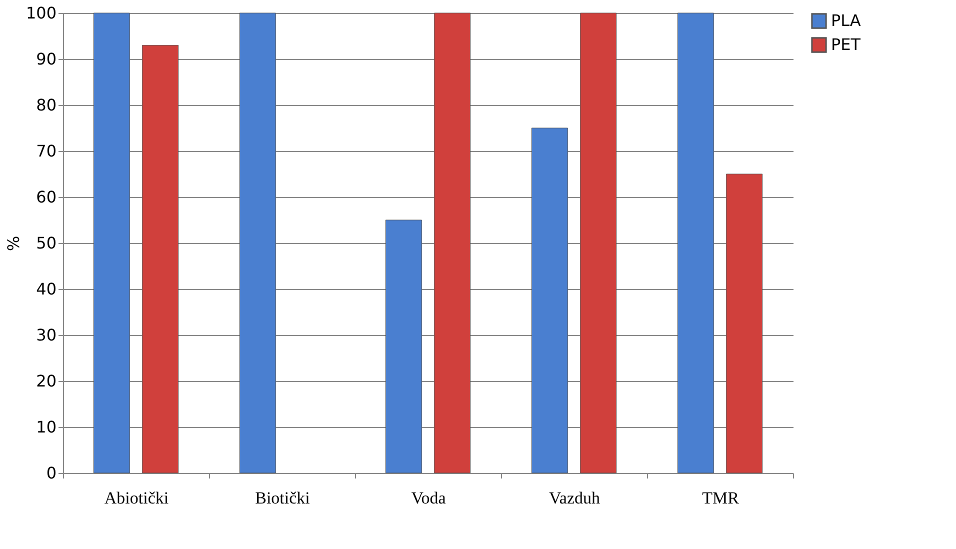 The height and width of the screenshot is (549, 956). Describe the element at coordinates (46, 335) in the screenshot. I see `y-tick-label: 30` at that location.